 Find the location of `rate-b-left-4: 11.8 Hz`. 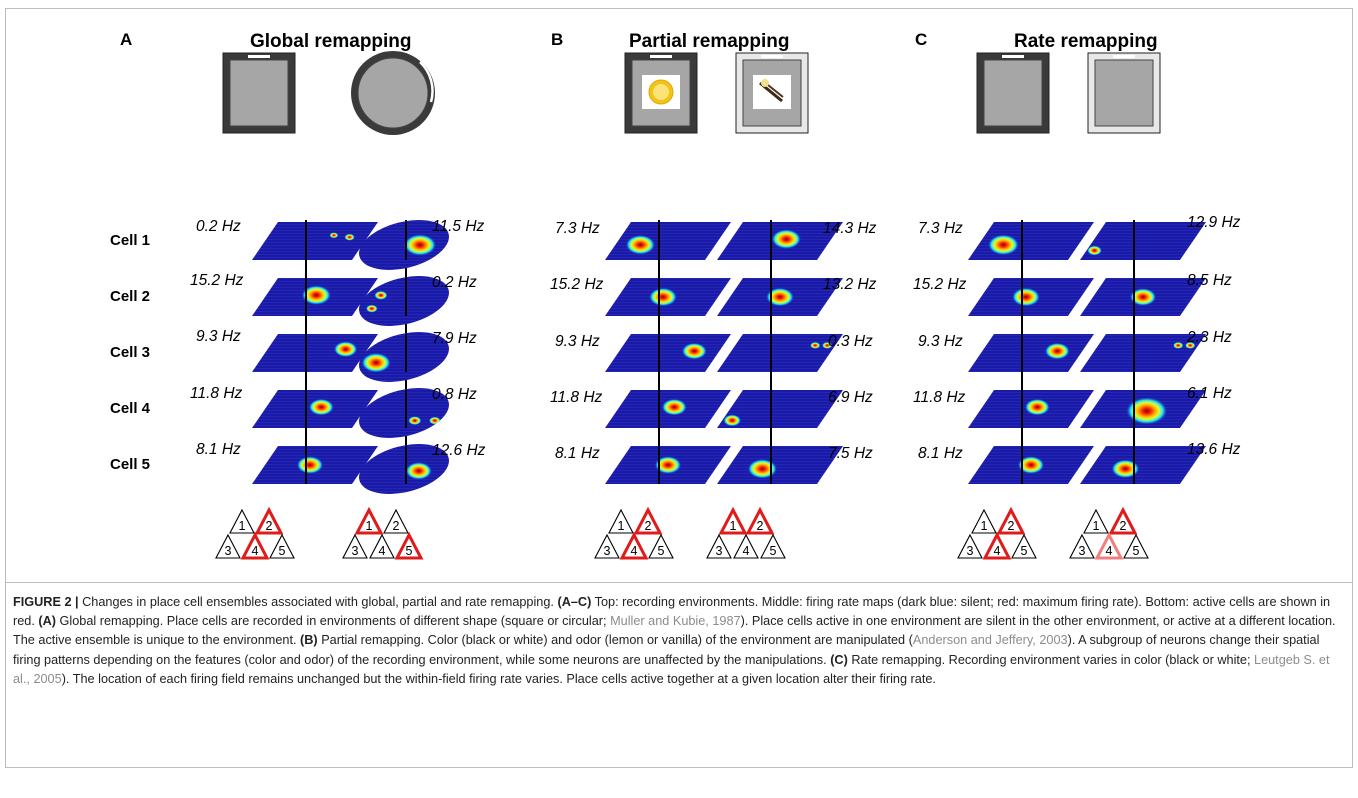

rate-b-left-4: 11.8 Hz is located at coordinates (576, 397).